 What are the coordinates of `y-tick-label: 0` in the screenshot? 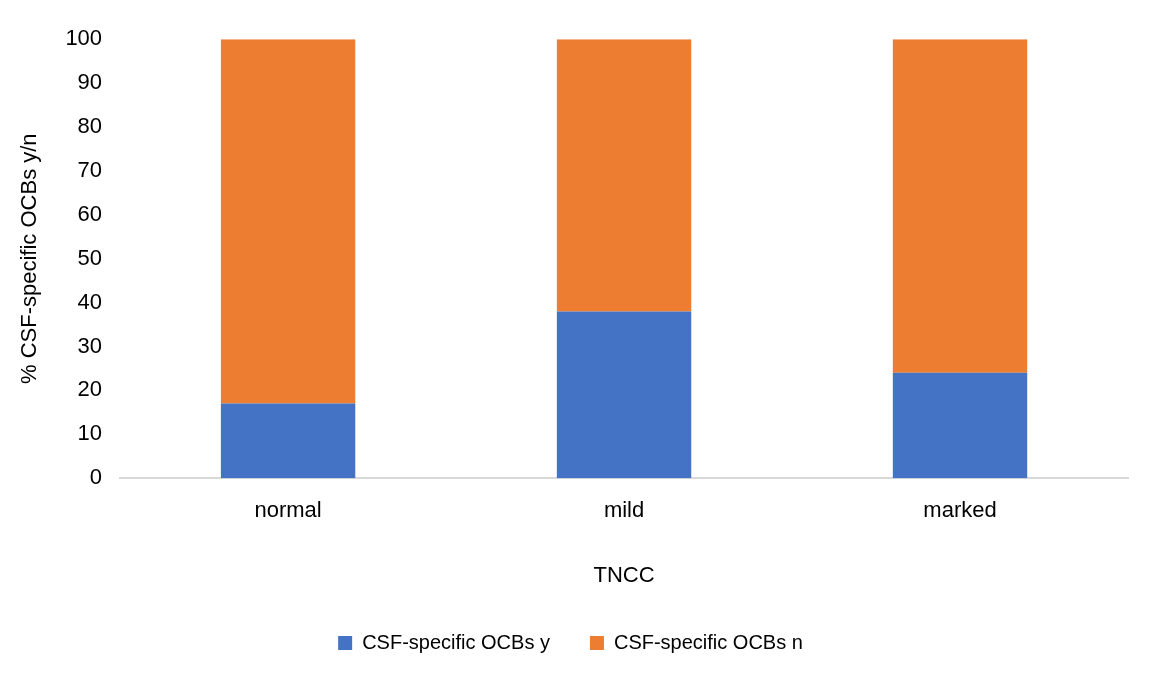 It's located at (96, 477).